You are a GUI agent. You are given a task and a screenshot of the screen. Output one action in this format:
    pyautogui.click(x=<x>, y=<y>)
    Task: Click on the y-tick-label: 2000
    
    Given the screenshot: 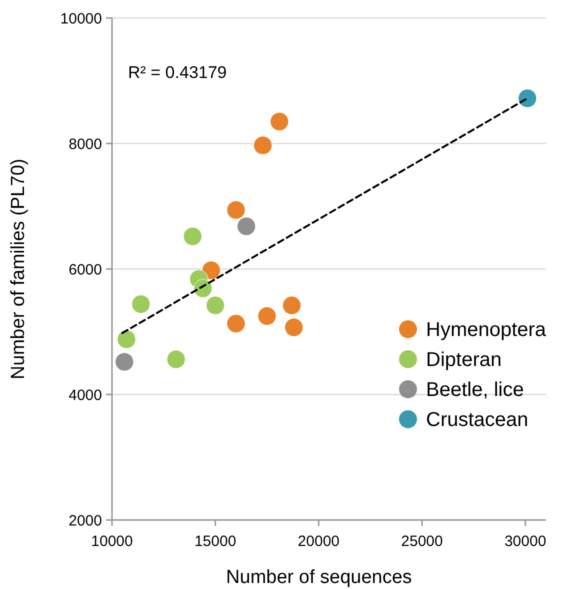 What is the action you would take?
    pyautogui.click(x=85, y=521)
    